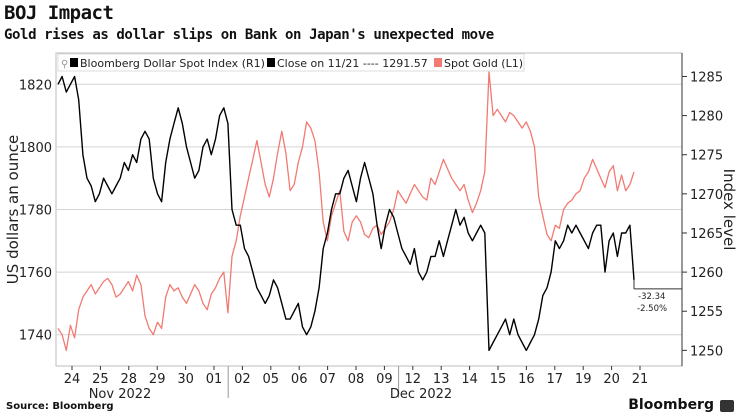  Describe the element at coordinates (727, 406) in the screenshot. I see `bloomberg-mark-icon` at that location.